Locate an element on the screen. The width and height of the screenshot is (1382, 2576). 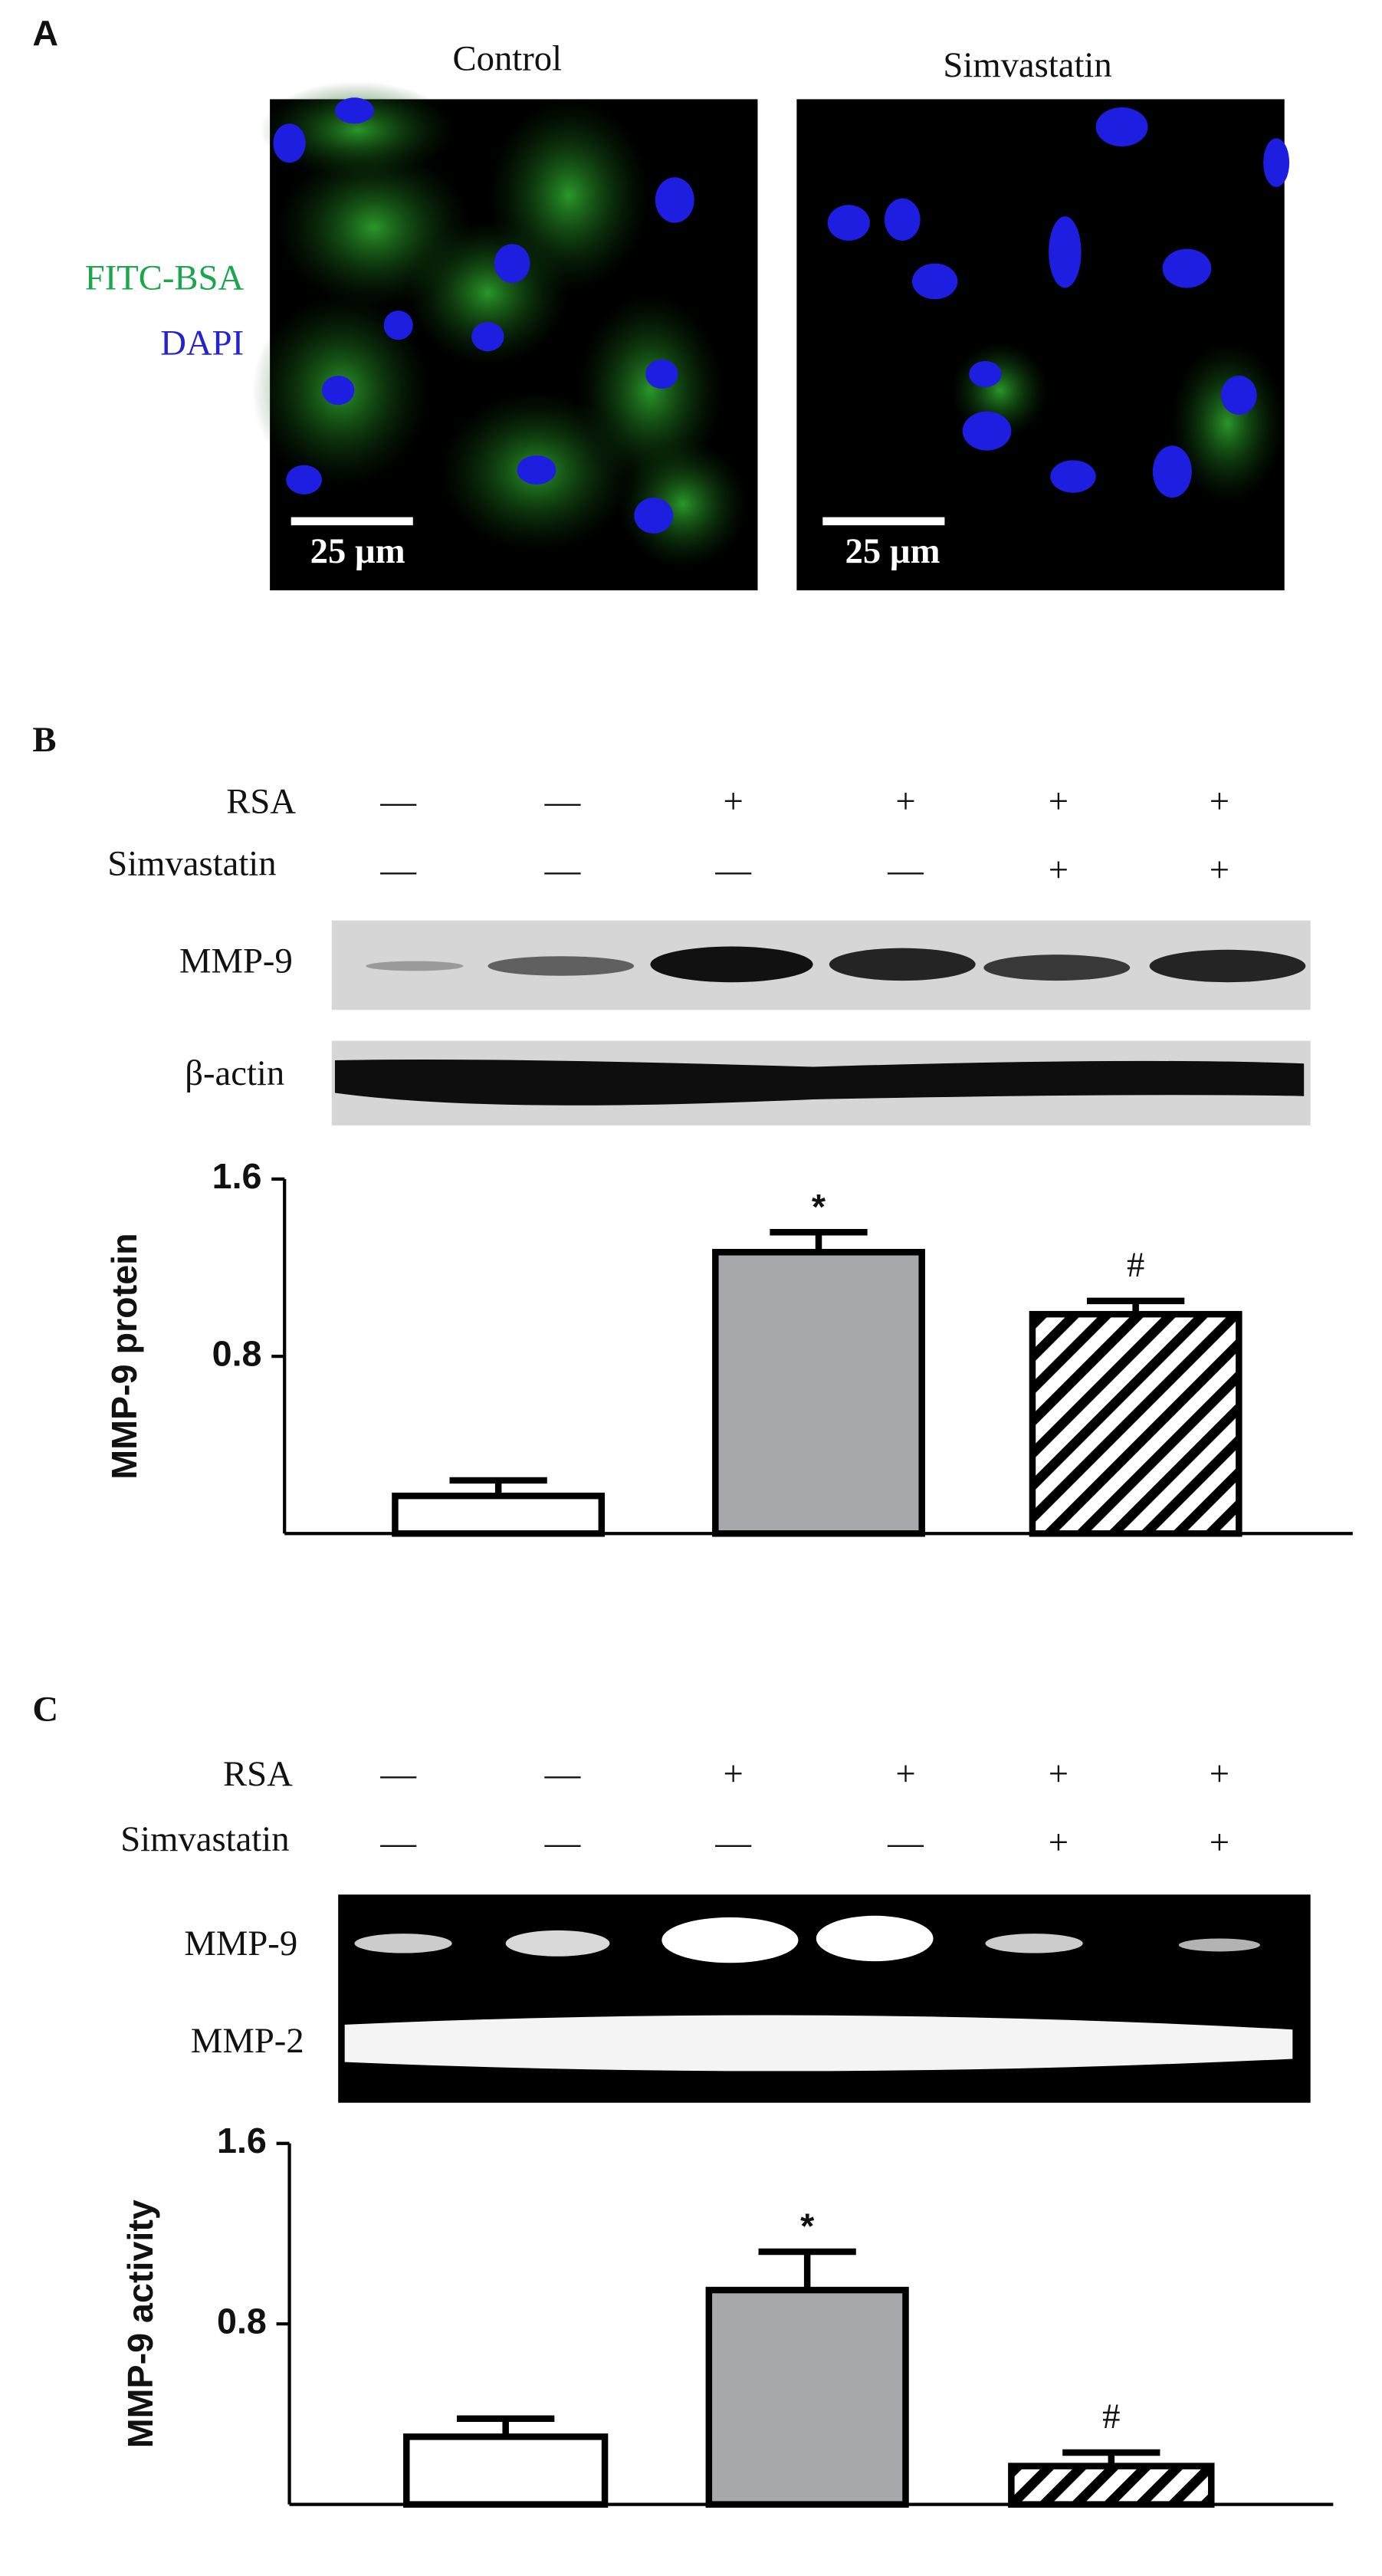
zymogram is located at coordinates (824, 1998).